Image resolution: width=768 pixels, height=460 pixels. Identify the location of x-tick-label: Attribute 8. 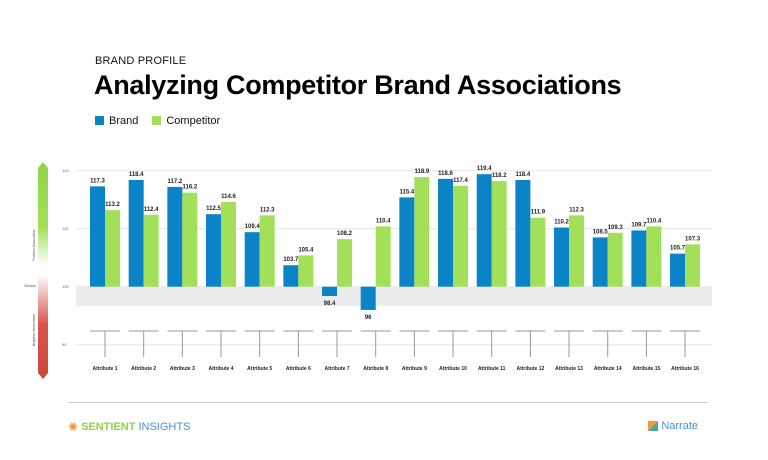
(375, 369).